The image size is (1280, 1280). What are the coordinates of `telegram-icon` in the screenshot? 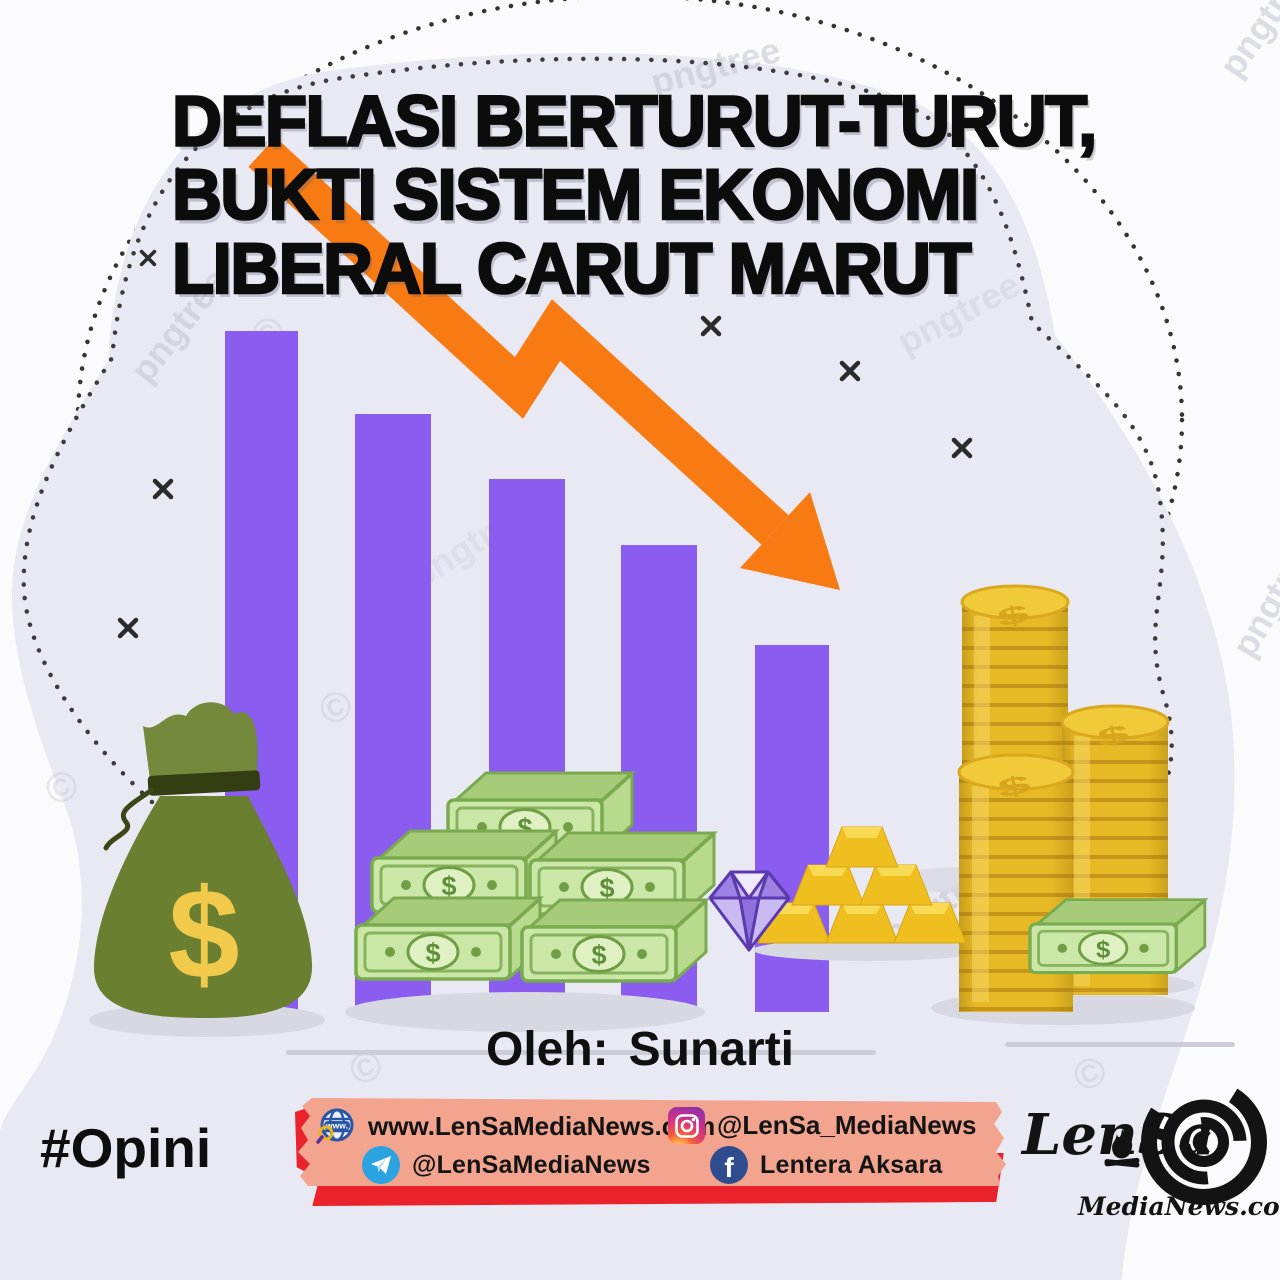 It's located at (381, 1165).